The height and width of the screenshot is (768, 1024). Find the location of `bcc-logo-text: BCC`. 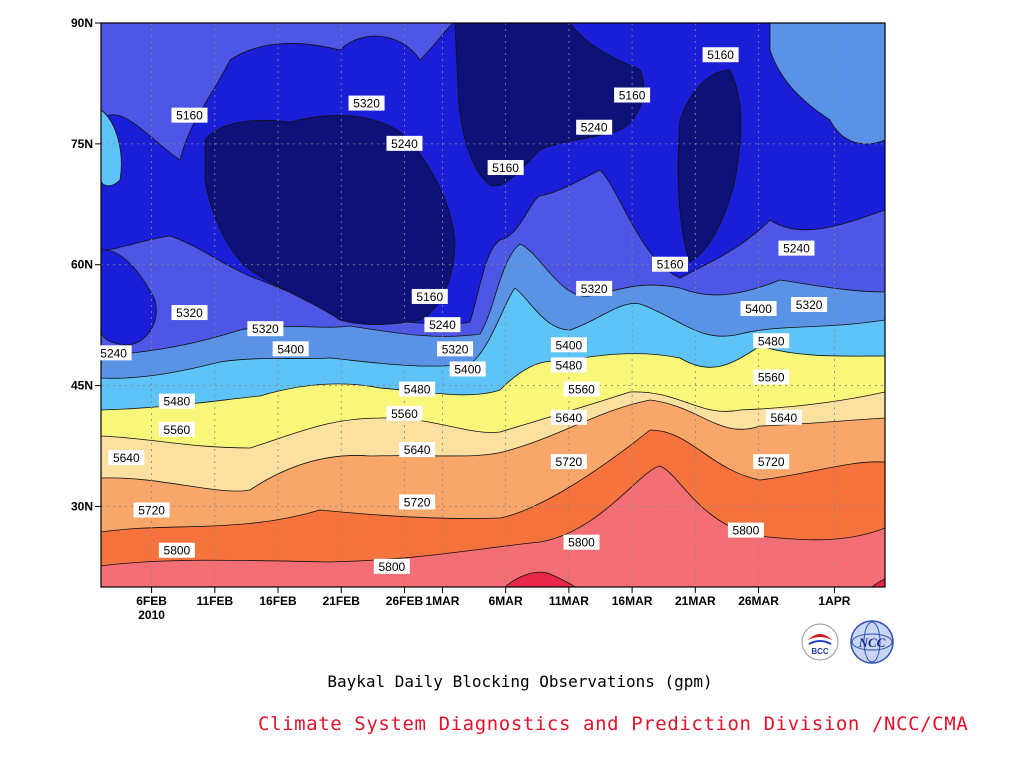

bcc-logo-text: BCC is located at coordinates (820, 651).